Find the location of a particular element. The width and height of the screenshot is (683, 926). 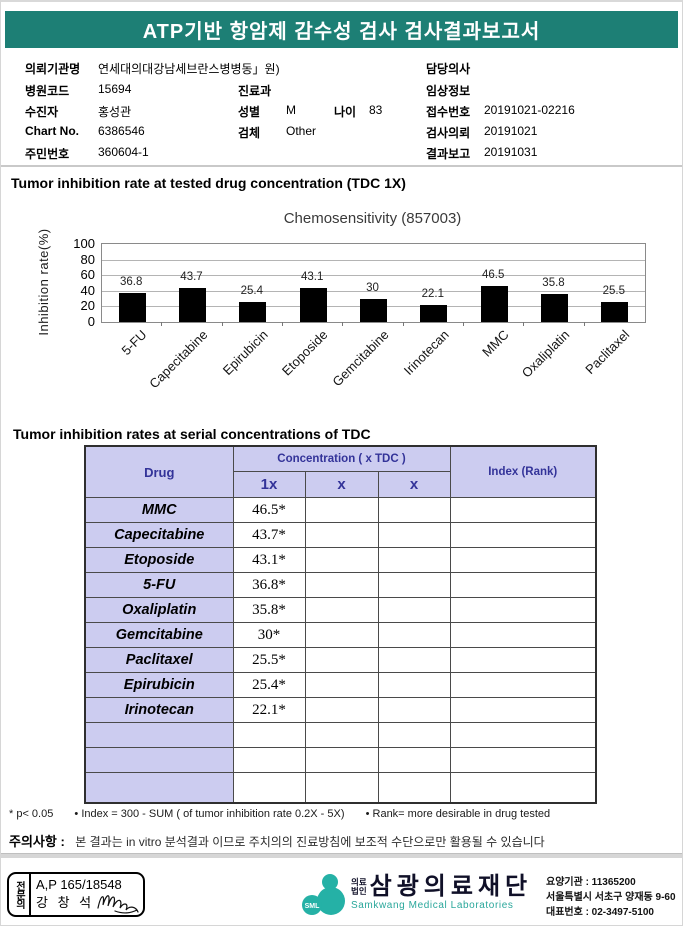

chart-title: Chemosensitivity (857003) is located at coordinates (372, 218).